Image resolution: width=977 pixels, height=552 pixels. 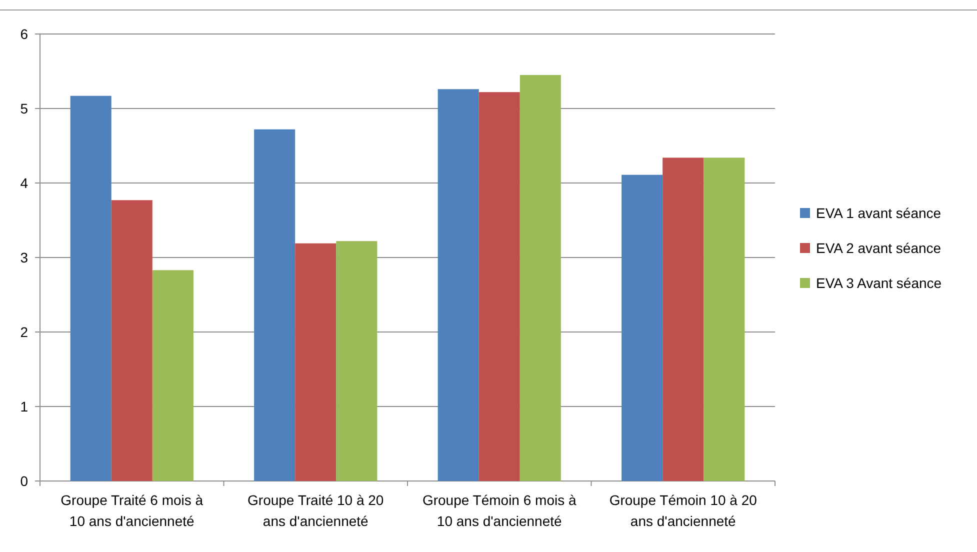 I want to click on y-tick-label: 0, so click(x=24, y=480).